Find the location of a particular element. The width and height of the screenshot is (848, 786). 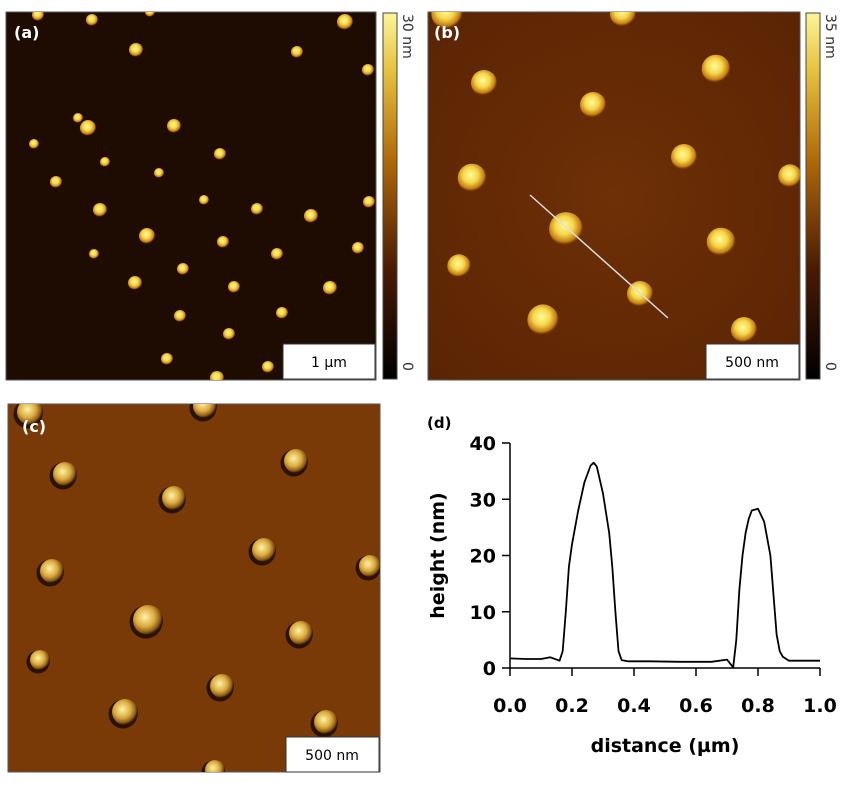

scale-bar-label-a: 1 µm is located at coordinates (329, 363).